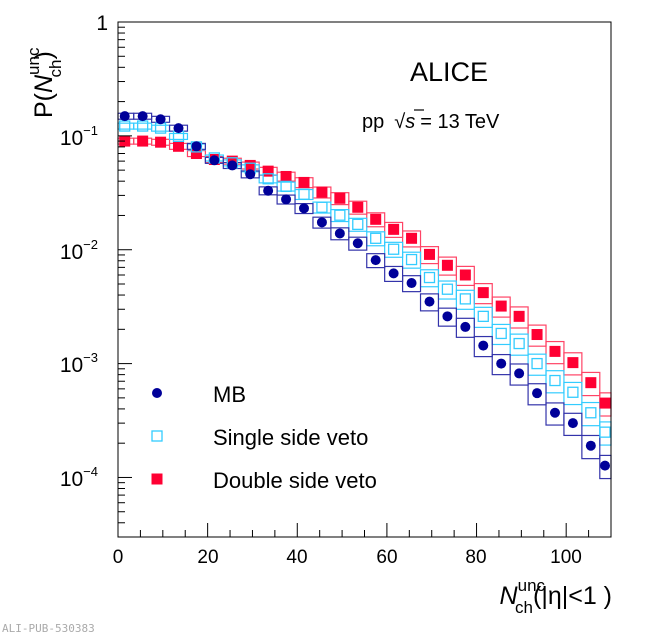 The width and height of the screenshot is (650, 638). Describe the element at coordinates (290, 437) in the screenshot. I see `legend-label-single-side-veto: Single side veto` at that location.